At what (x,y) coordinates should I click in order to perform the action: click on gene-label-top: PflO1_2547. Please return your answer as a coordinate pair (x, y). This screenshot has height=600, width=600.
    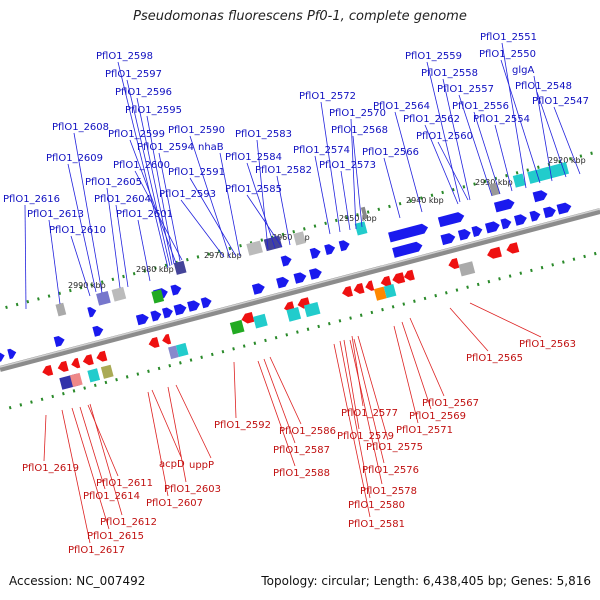
    Looking at the image, I should click on (560, 101).